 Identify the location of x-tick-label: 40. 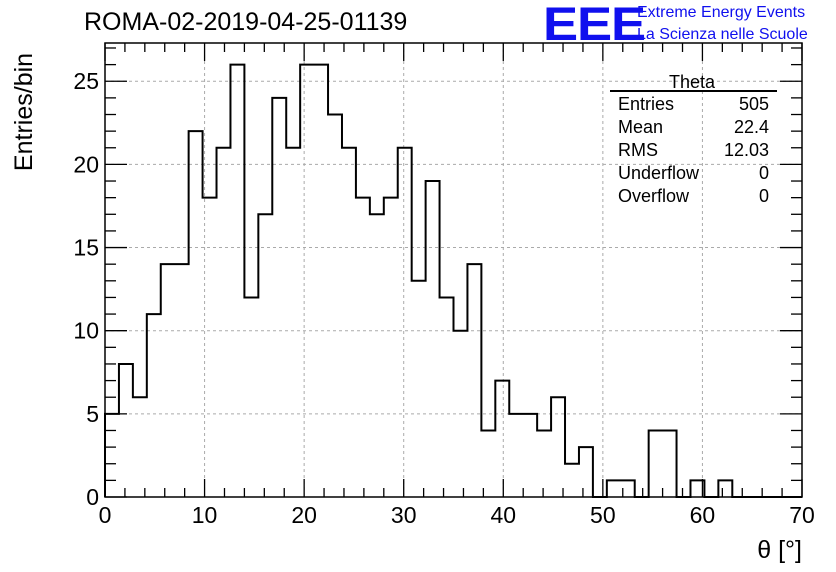
(503, 515).